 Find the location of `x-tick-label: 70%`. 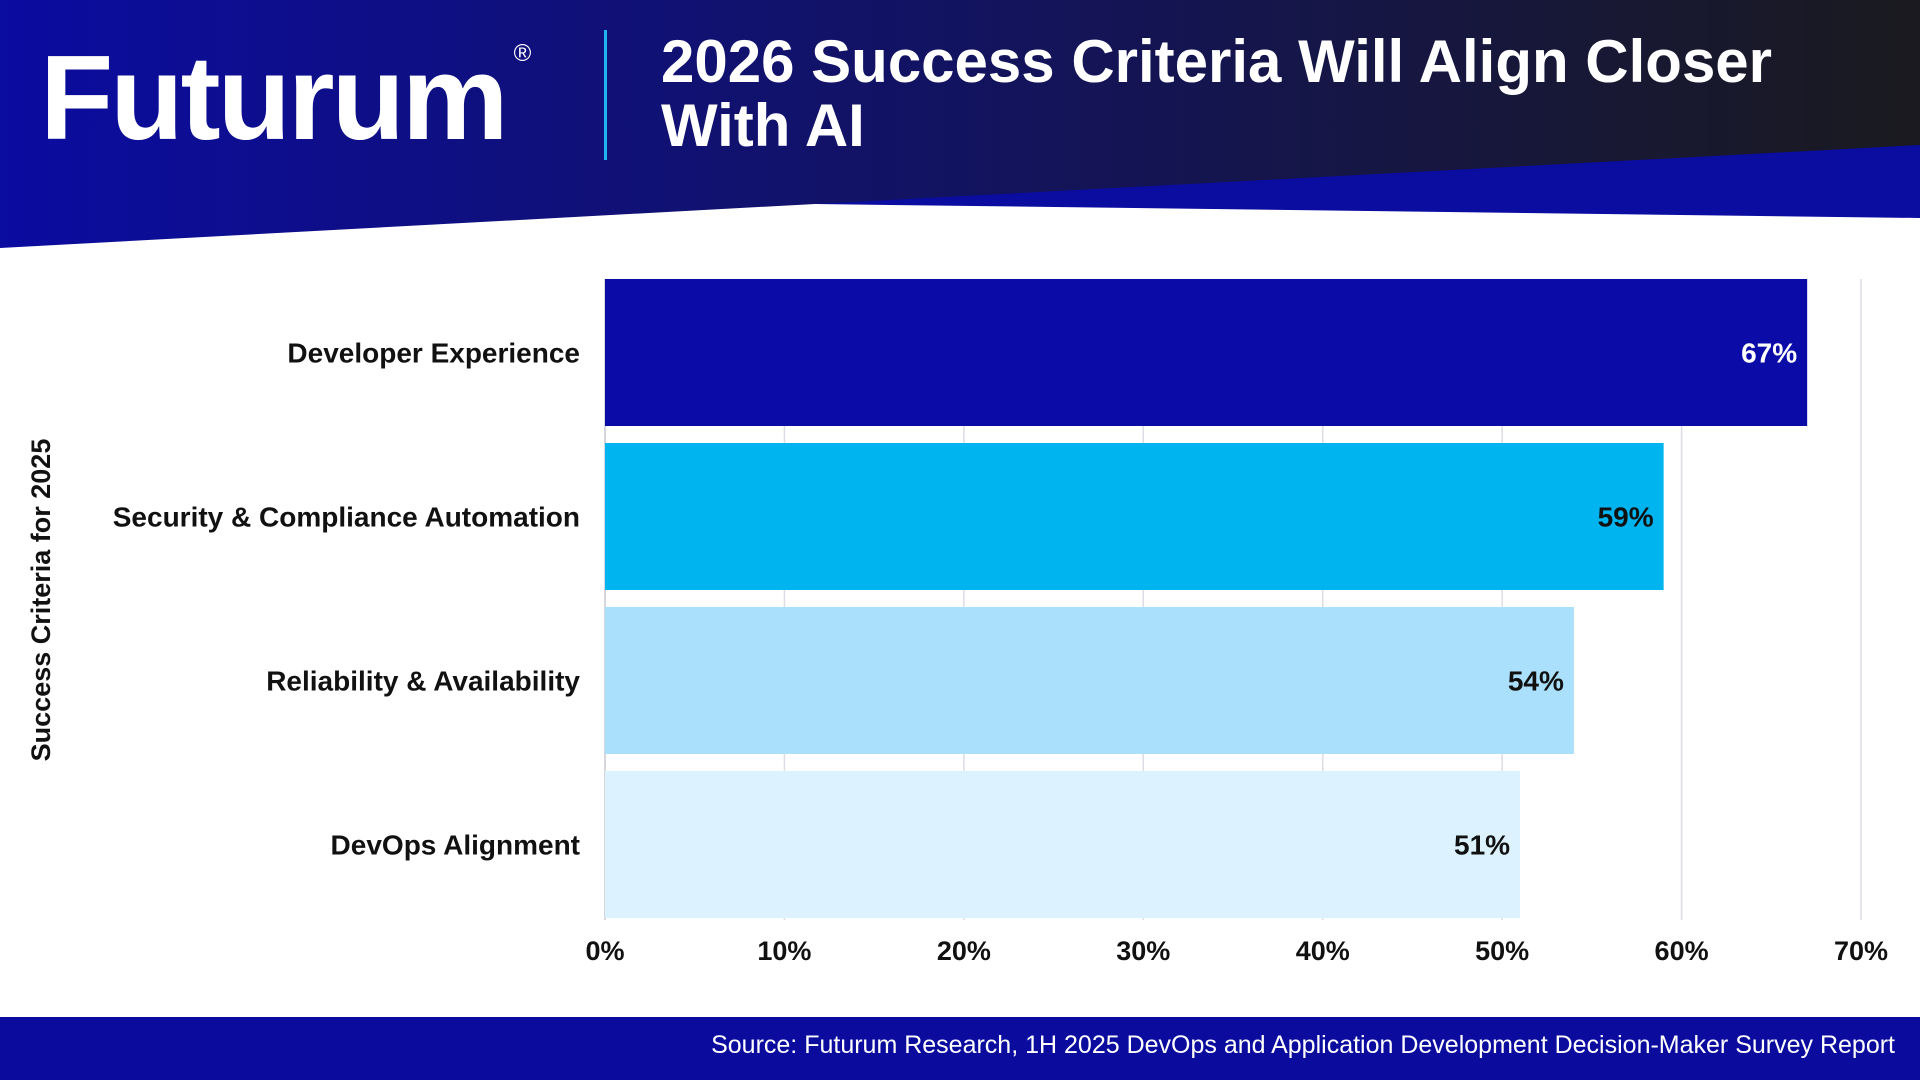

x-tick-label: 70% is located at coordinates (1861, 951).